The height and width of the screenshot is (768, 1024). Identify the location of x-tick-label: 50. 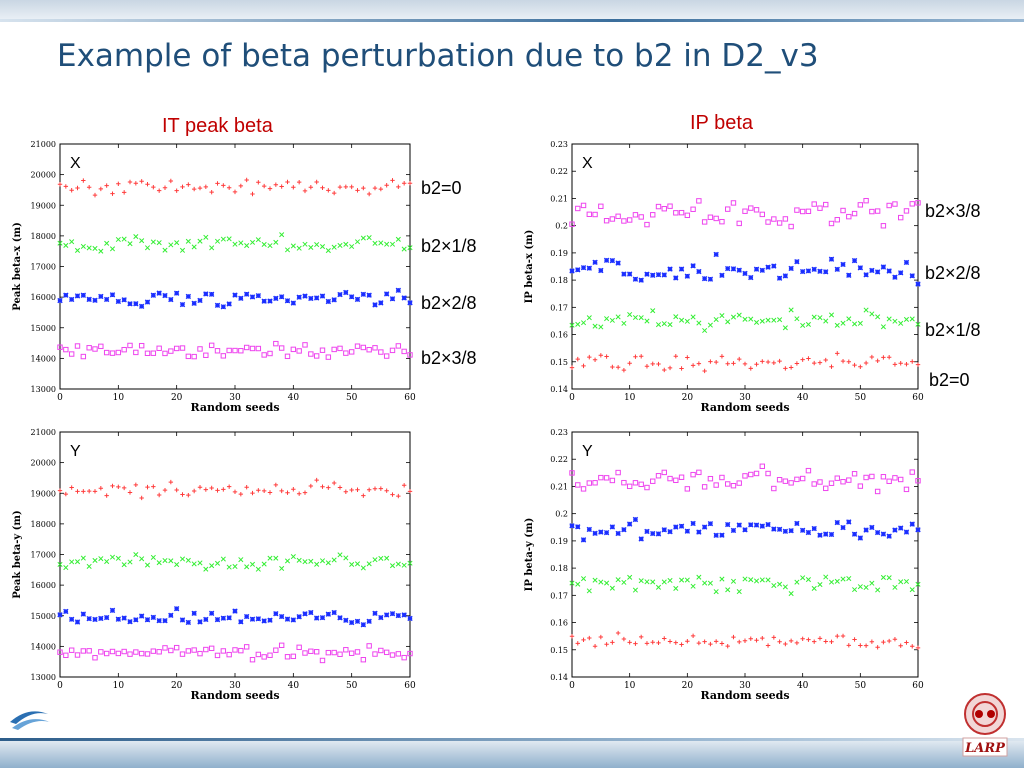
(352, 686).